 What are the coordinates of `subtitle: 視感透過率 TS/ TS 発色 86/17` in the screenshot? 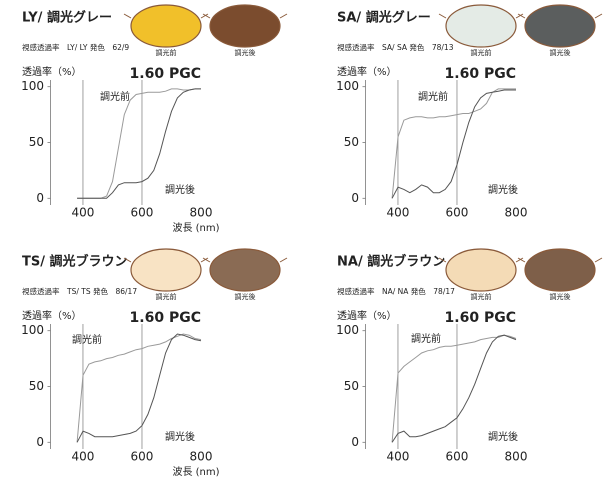 It's located at (79, 291).